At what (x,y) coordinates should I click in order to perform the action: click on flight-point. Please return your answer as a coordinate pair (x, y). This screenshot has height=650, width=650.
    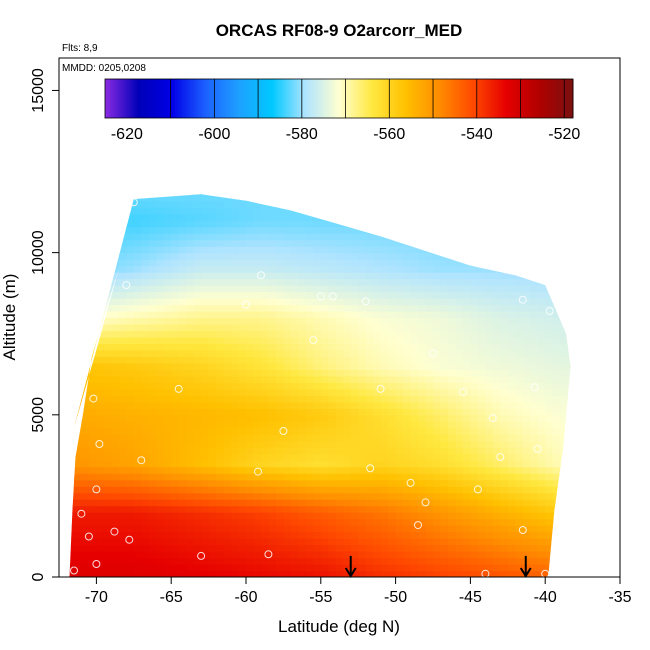
    Looking at the image, I should click on (268, 554).